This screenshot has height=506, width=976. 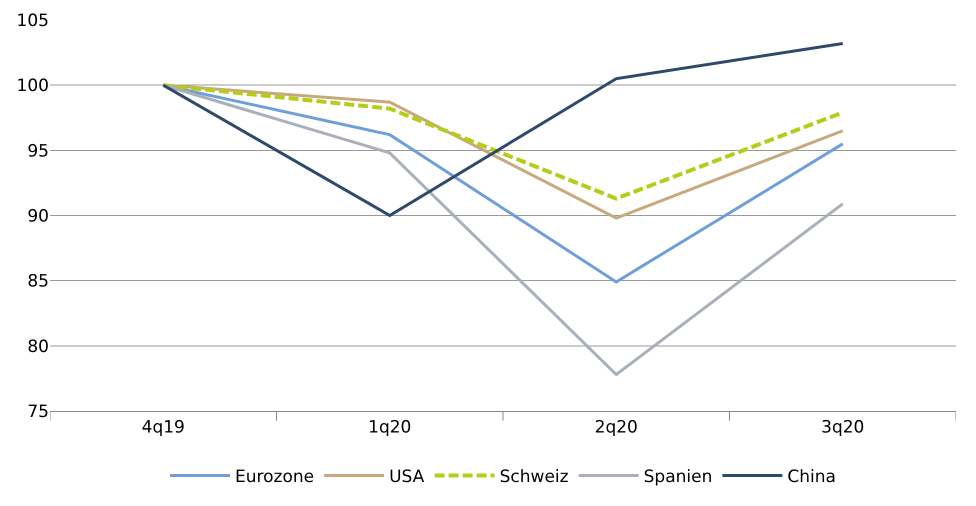 I want to click on x-tick-label: 3q20, so click(x=842, y=427).